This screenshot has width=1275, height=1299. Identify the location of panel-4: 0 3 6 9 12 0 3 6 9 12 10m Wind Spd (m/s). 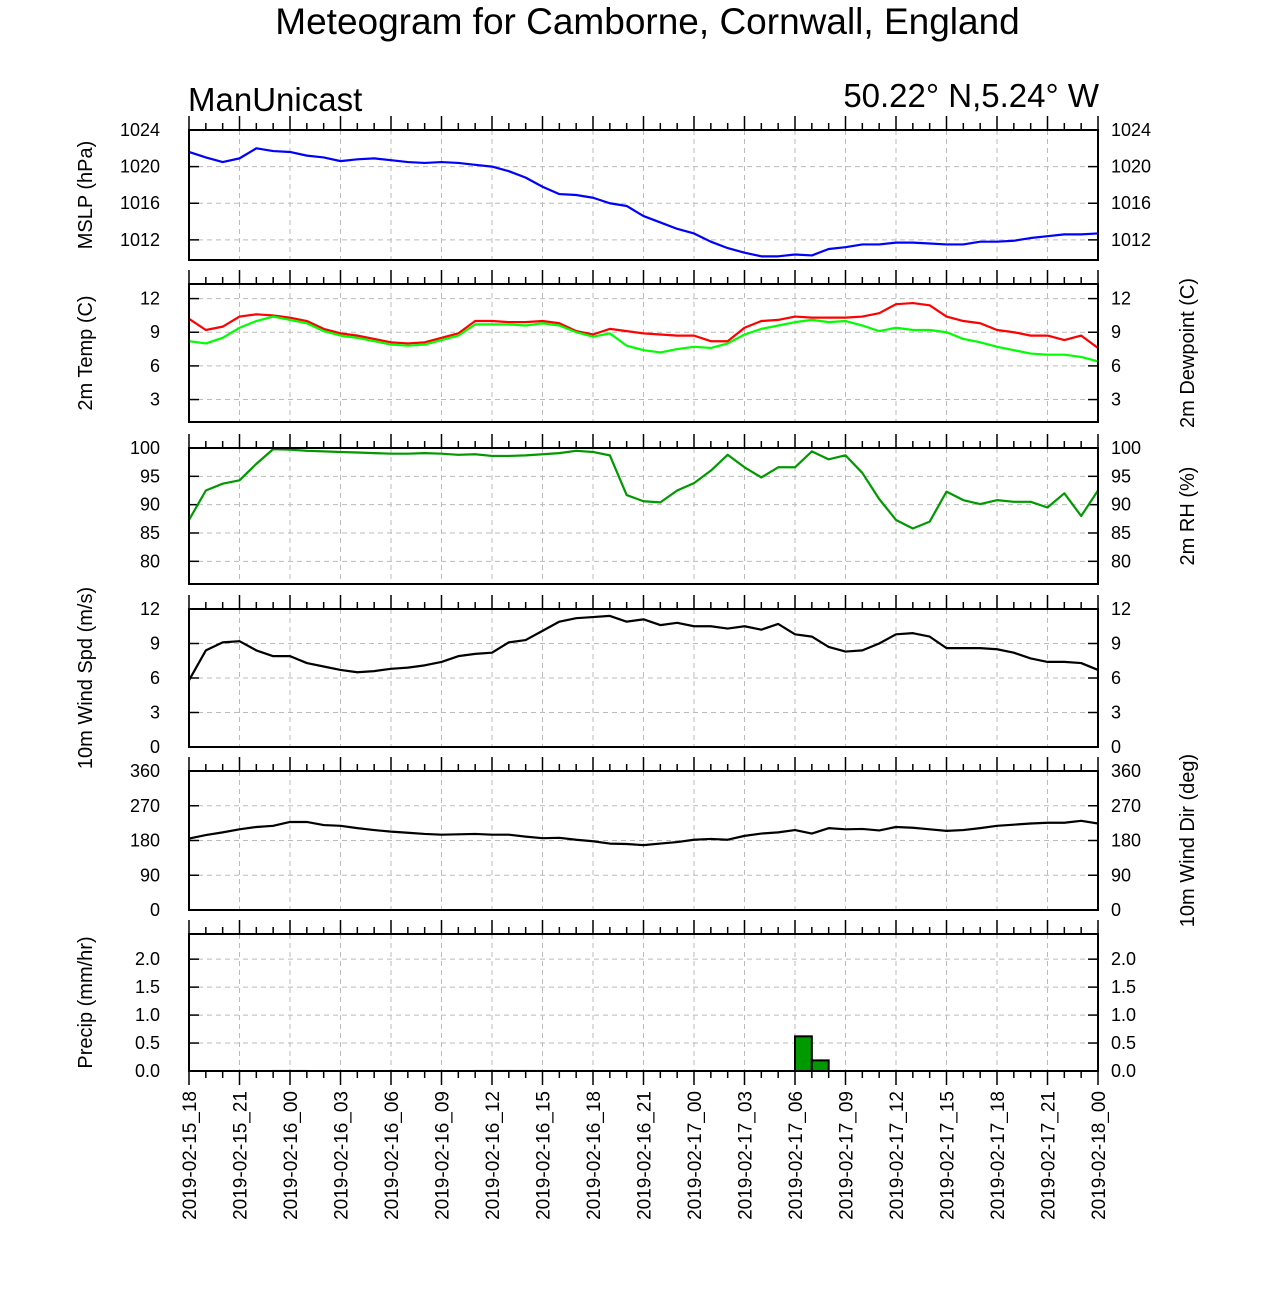
(603, 678).